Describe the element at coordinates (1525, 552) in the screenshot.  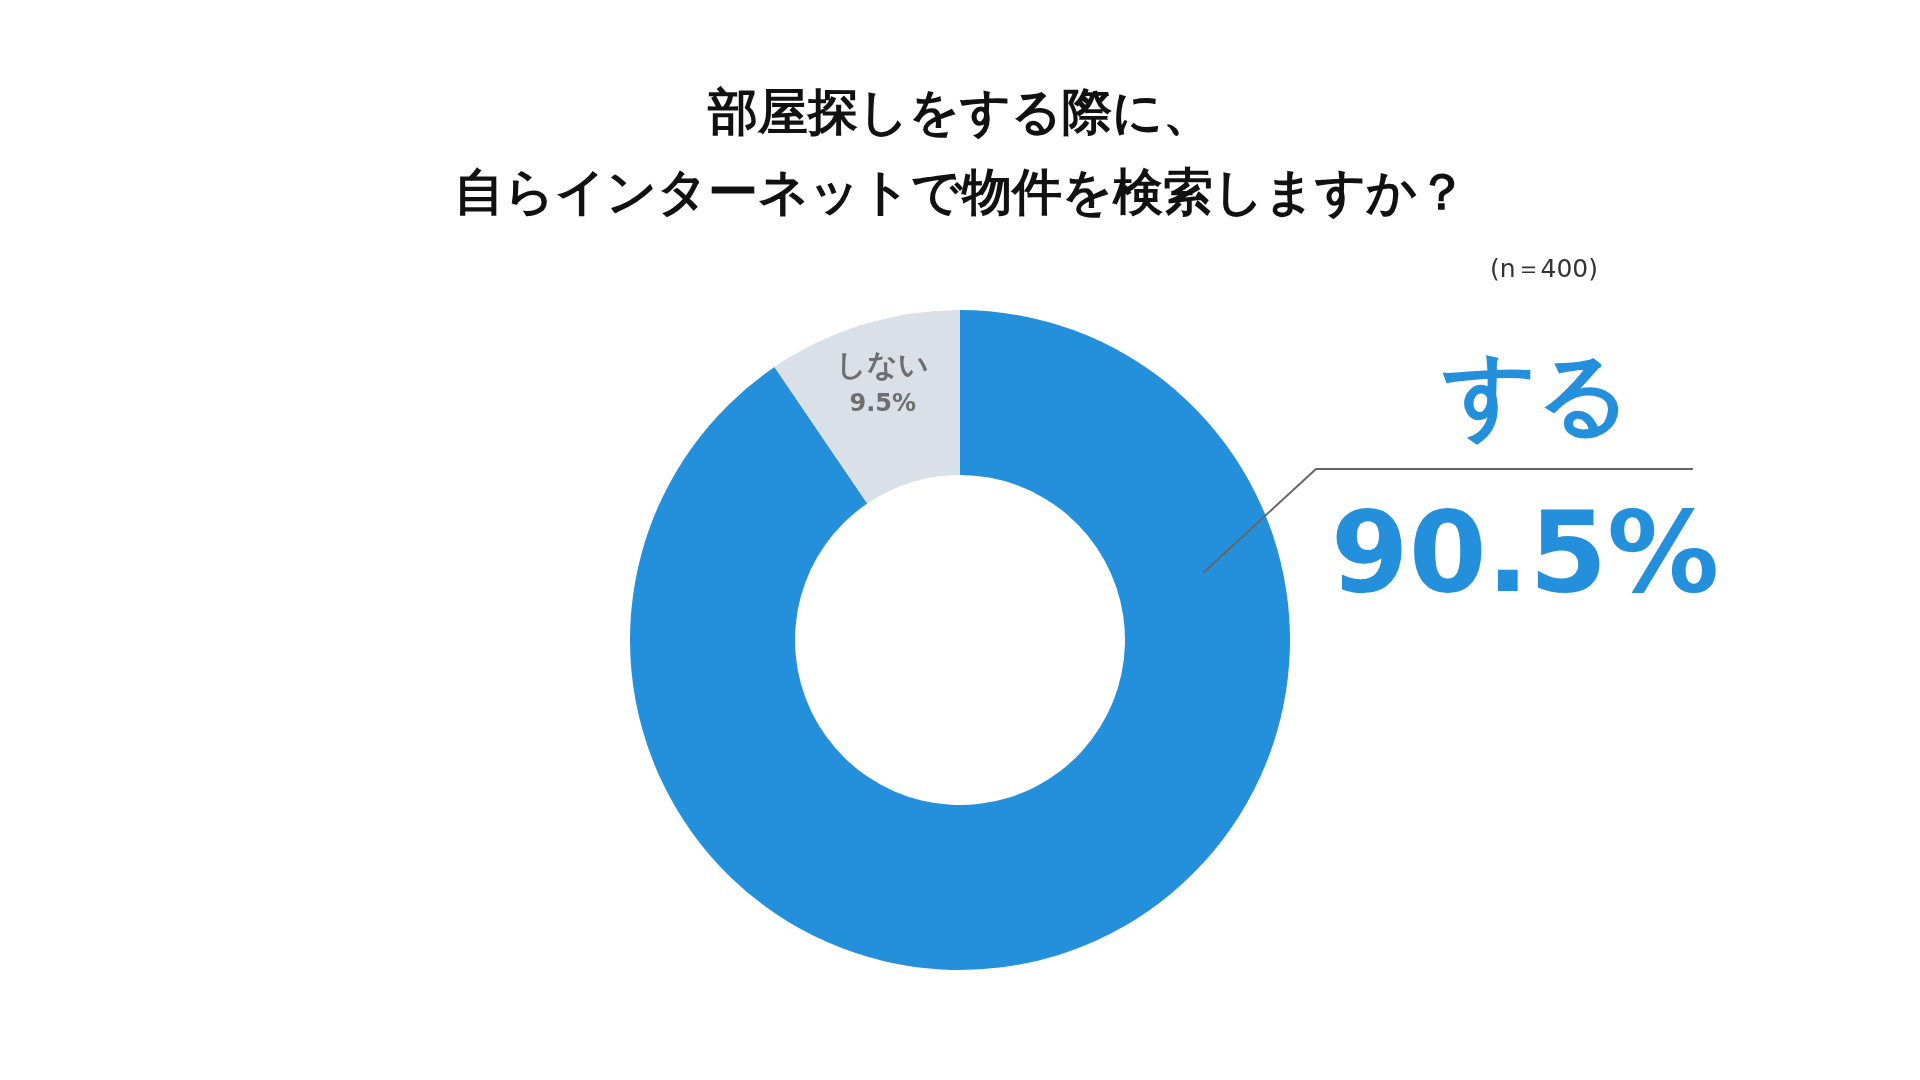
I see `data-label: 90.5%` at that location.